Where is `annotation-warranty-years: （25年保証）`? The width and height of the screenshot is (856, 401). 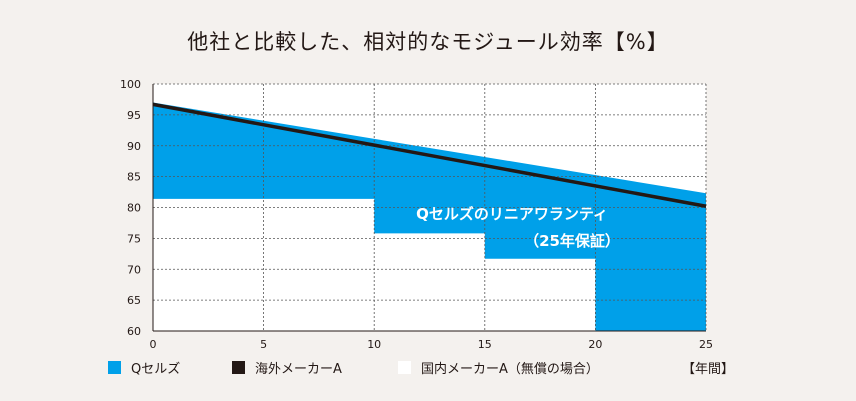 annotation-warranty-years: （25年保証） is located at coordinates (572, 241).